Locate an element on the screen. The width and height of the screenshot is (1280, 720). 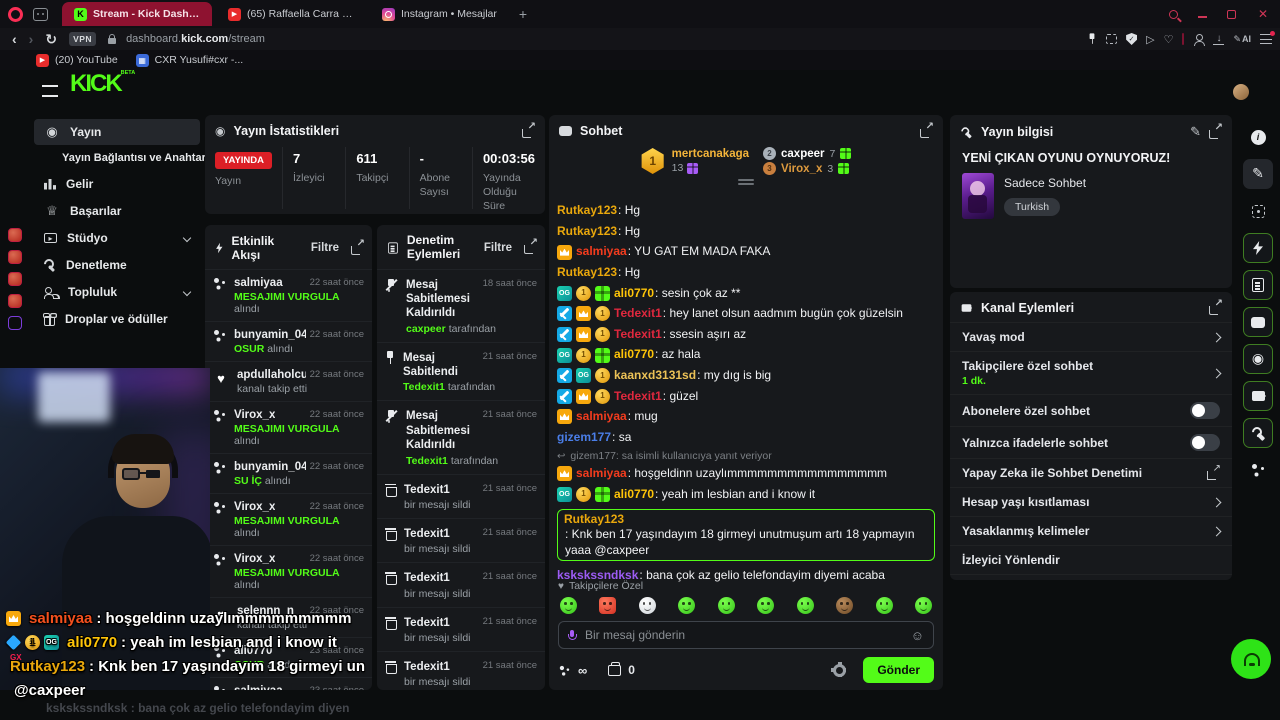
emoji-picker-icon: ☺ is located at coordinates (917, 635).